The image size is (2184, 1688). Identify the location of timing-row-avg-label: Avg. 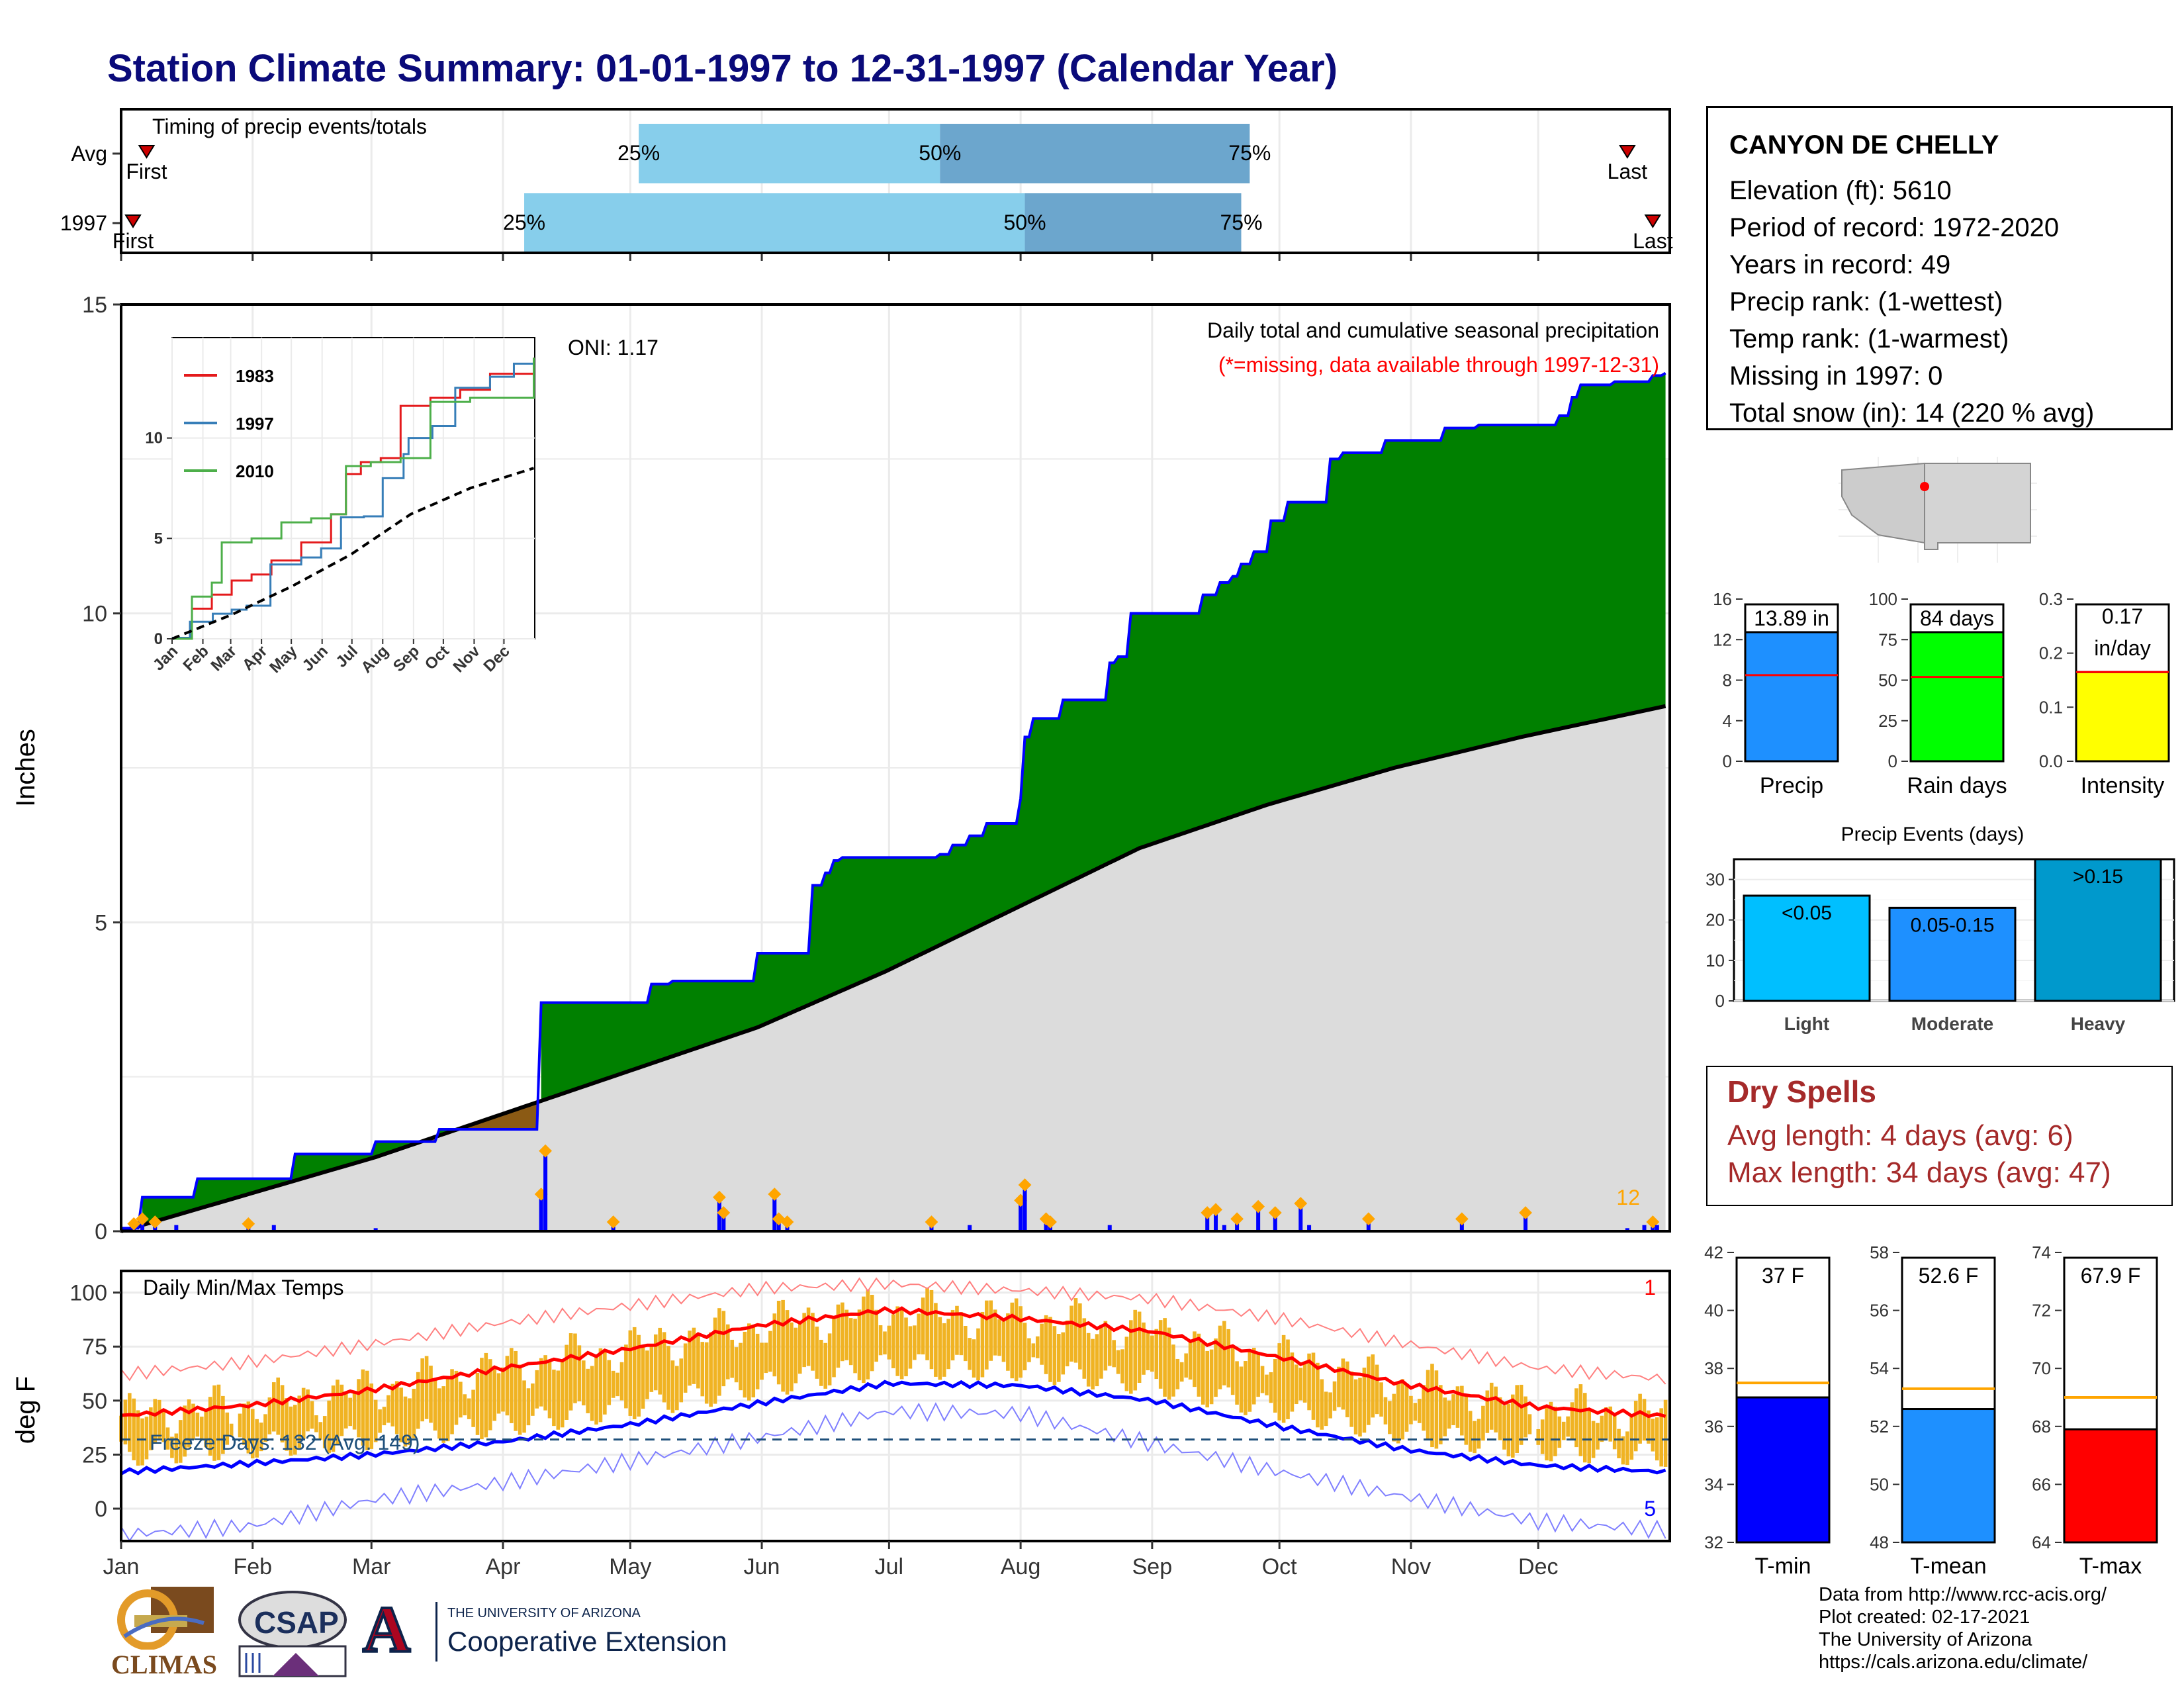
(89, 153).